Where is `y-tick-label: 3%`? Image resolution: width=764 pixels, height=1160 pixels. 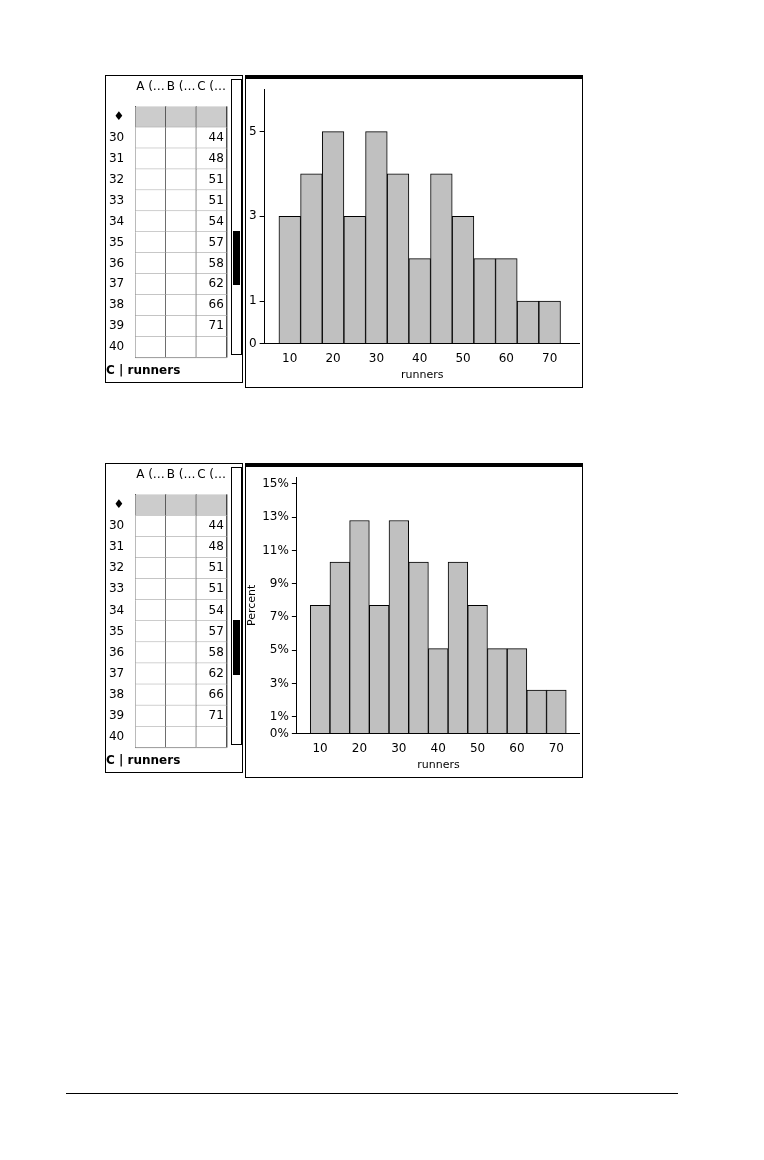
y-tick-label: 3% is located at coordinates (279, 682).